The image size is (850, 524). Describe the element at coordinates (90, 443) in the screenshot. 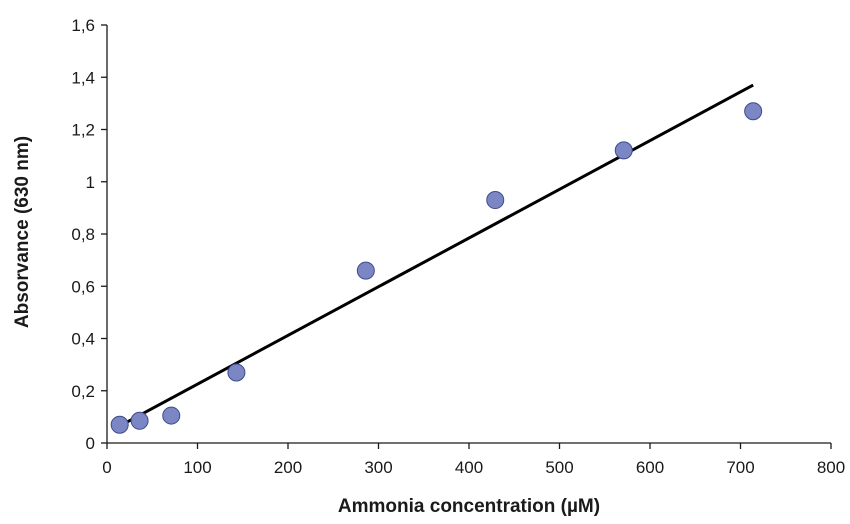

I see `y-tick-label: 0` at that location.